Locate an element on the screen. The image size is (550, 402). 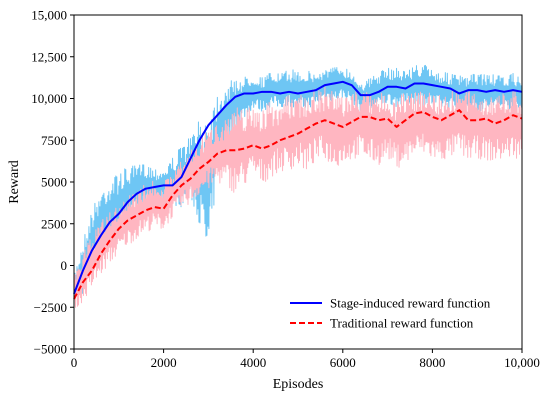
y-tick-label: 7500 is located at coordinates (54, 140).